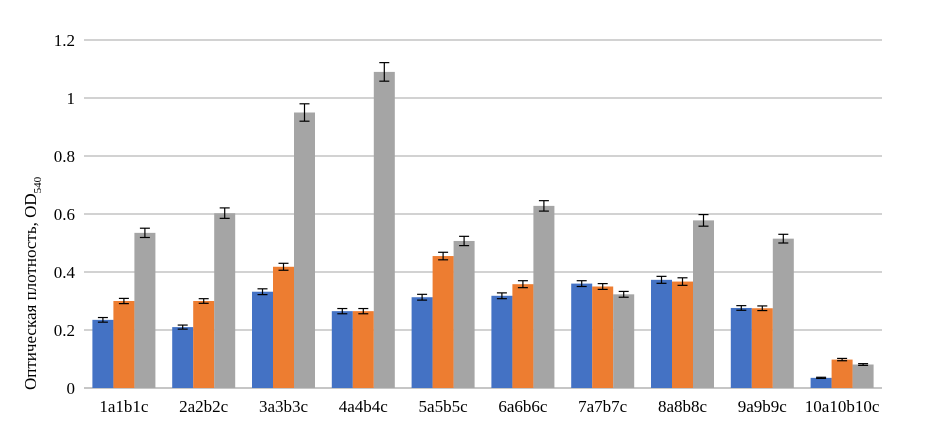  I want to click on x-tick-label: 8a8b8c, so click(683, 406).